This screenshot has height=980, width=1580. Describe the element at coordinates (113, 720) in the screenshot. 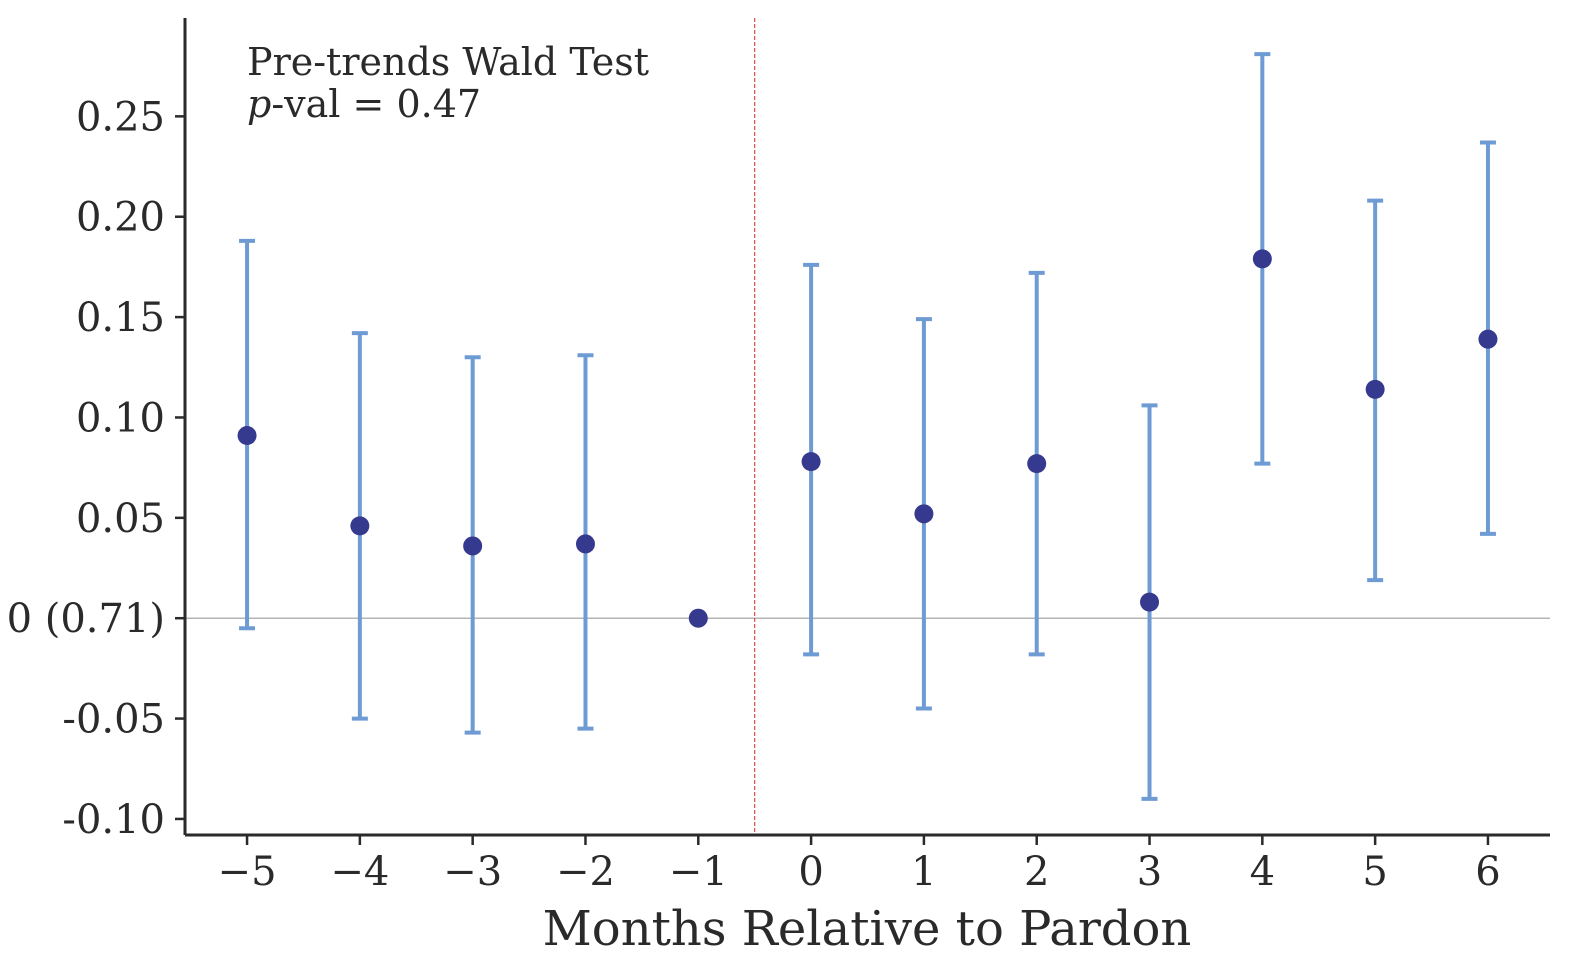

I see `y-tick-label: -0.05` at that location.